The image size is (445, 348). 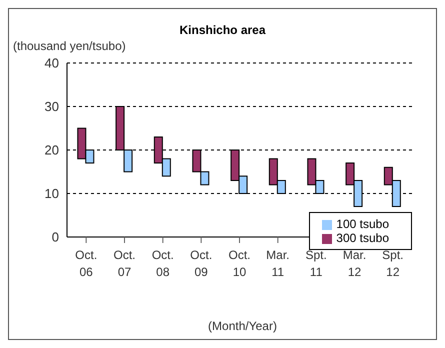 I want to click on x-tick-label: Oct. 07, so click(x=124, y=263).